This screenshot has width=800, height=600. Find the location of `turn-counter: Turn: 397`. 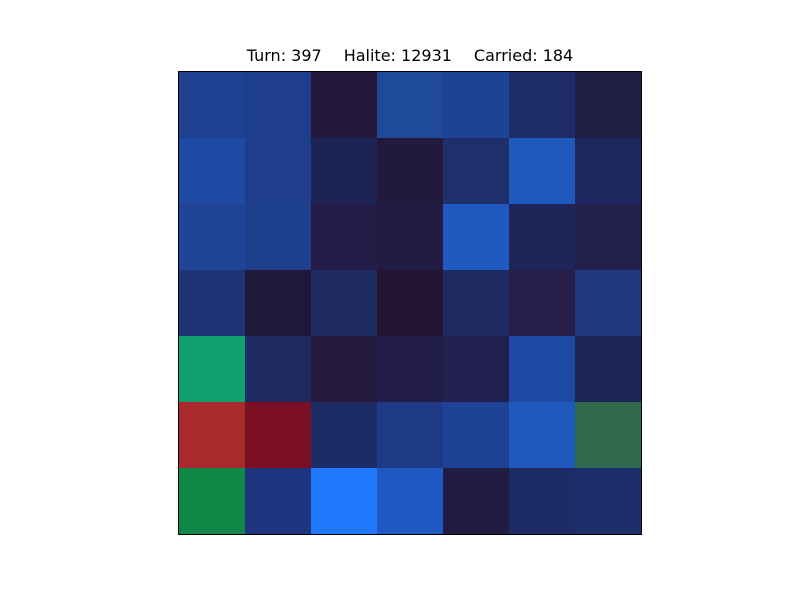

turn-counter: Turn: 397 is located at coordinates (284, 55).